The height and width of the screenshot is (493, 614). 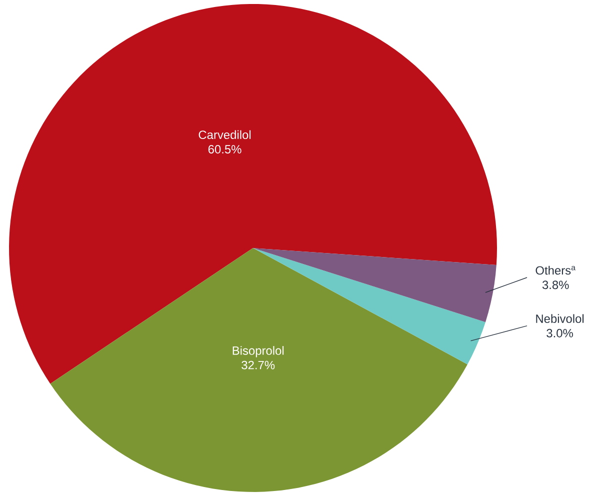 What do you see at coordinates (224, 135) in the screenshot?
I see `slice-label: Carvedilol` at bounding box center [224, 135].